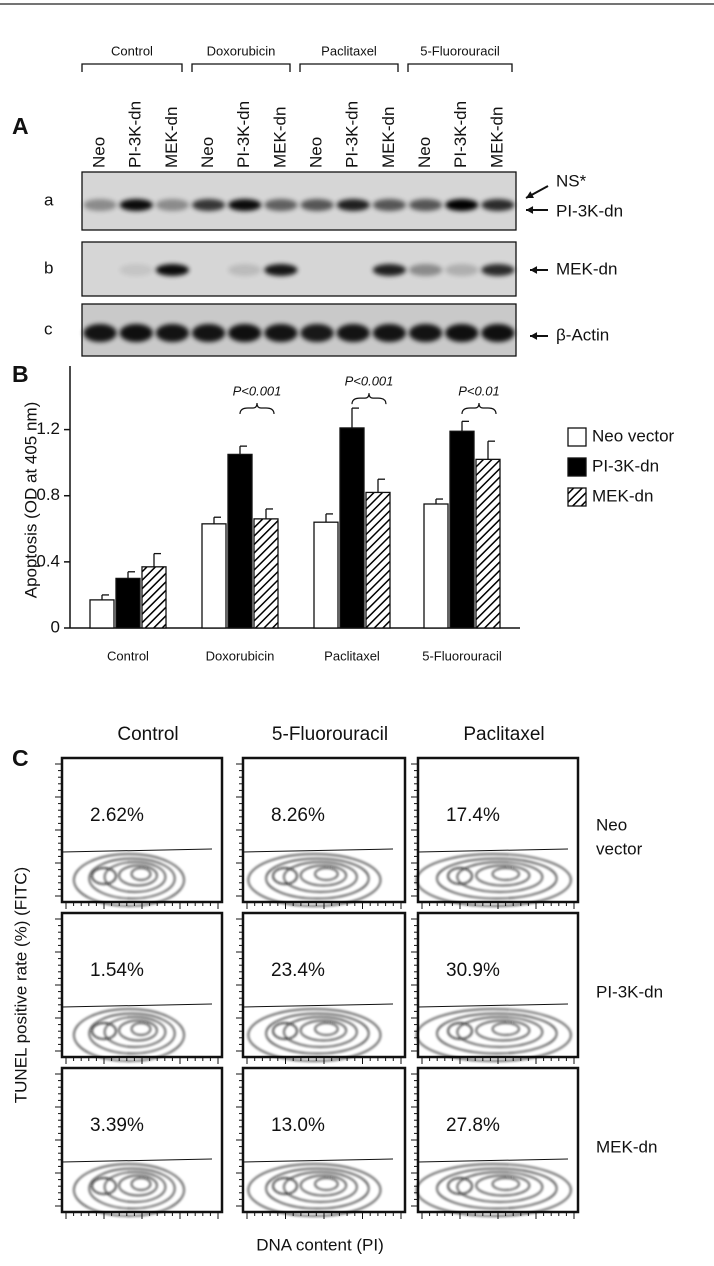 This screenshot has width=714, height=1266. I want to click on y-tick-label: 0.8, so click(48, 494).